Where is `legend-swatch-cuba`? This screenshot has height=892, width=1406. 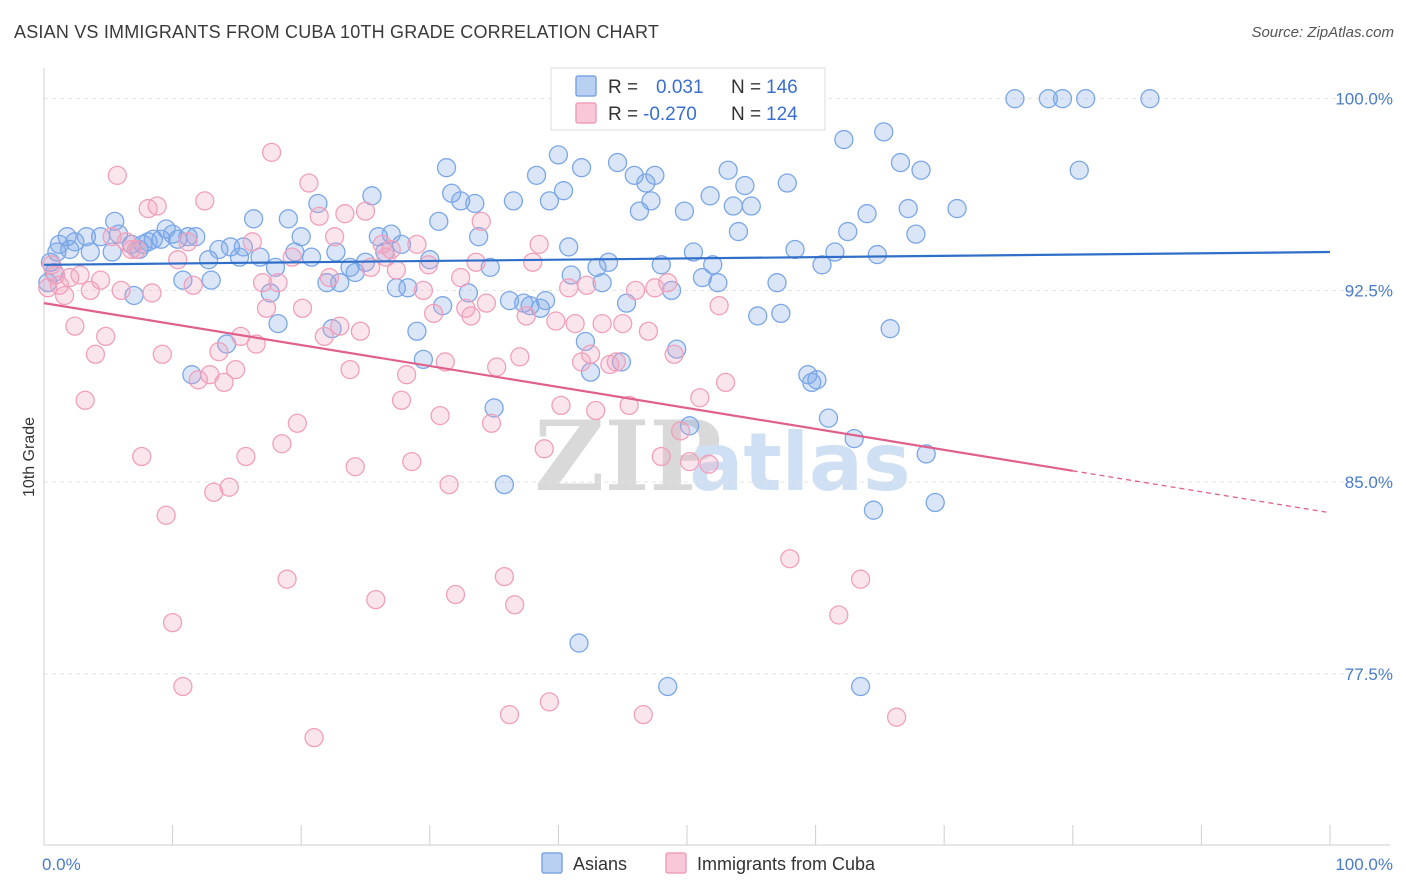
legend-swatch-cuba is located at coordinates (586, 113).